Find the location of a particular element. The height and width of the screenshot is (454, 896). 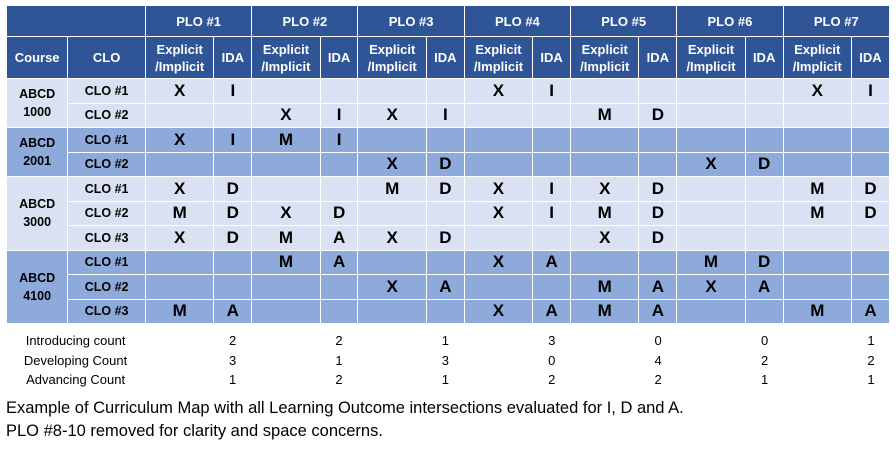

plo-header: PLO #6 is located at coordinates (730, 21).